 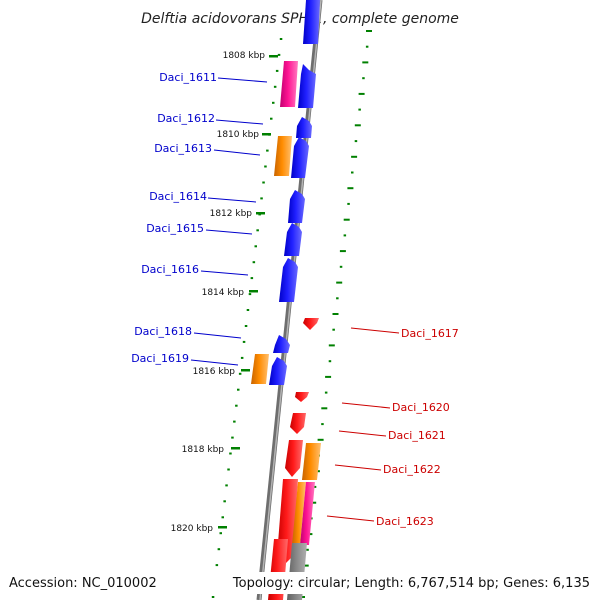 I want to click on leader-lines-left, so click(x=229, y=221).